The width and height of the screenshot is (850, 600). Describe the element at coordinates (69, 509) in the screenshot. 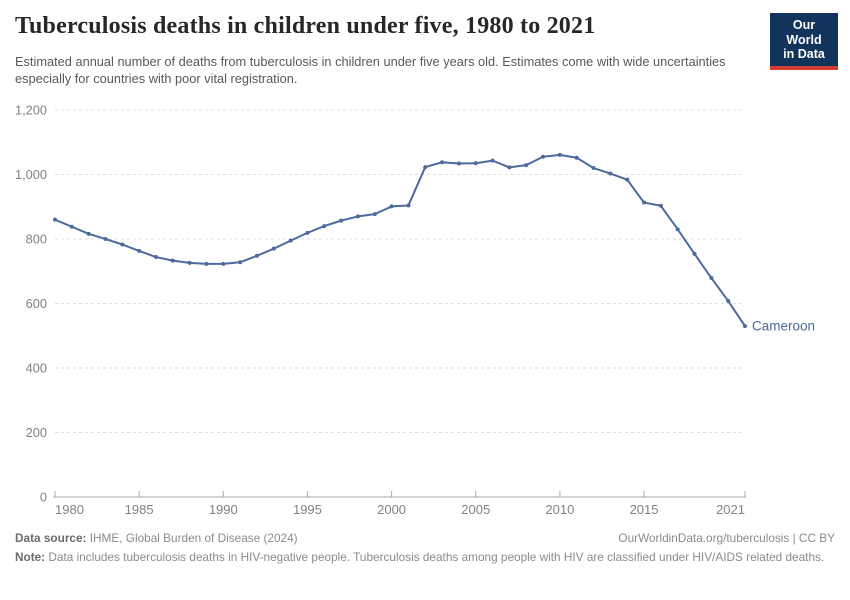

I see `x-axis-tick-label: 1980` at that location.